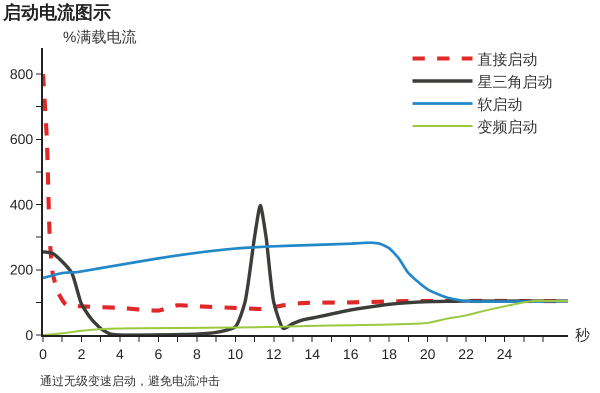 Image resolution: width=600 pixels, height=393 pixels. I want to click on x-tick-label: 14, so click(312, 354).